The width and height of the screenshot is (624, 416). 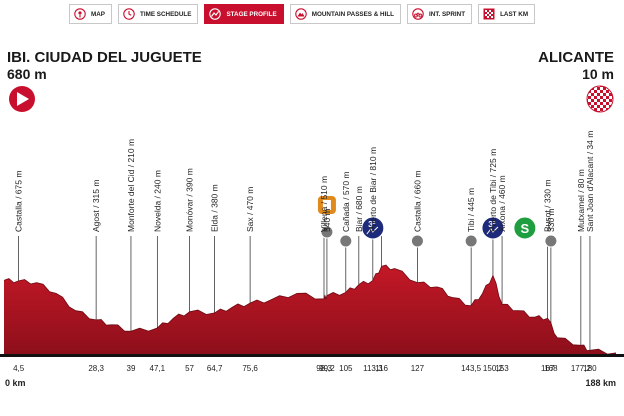 I want to click on start-name: IBI. CIUDAD DEL JUGUETE, so click(x=104, y=57).